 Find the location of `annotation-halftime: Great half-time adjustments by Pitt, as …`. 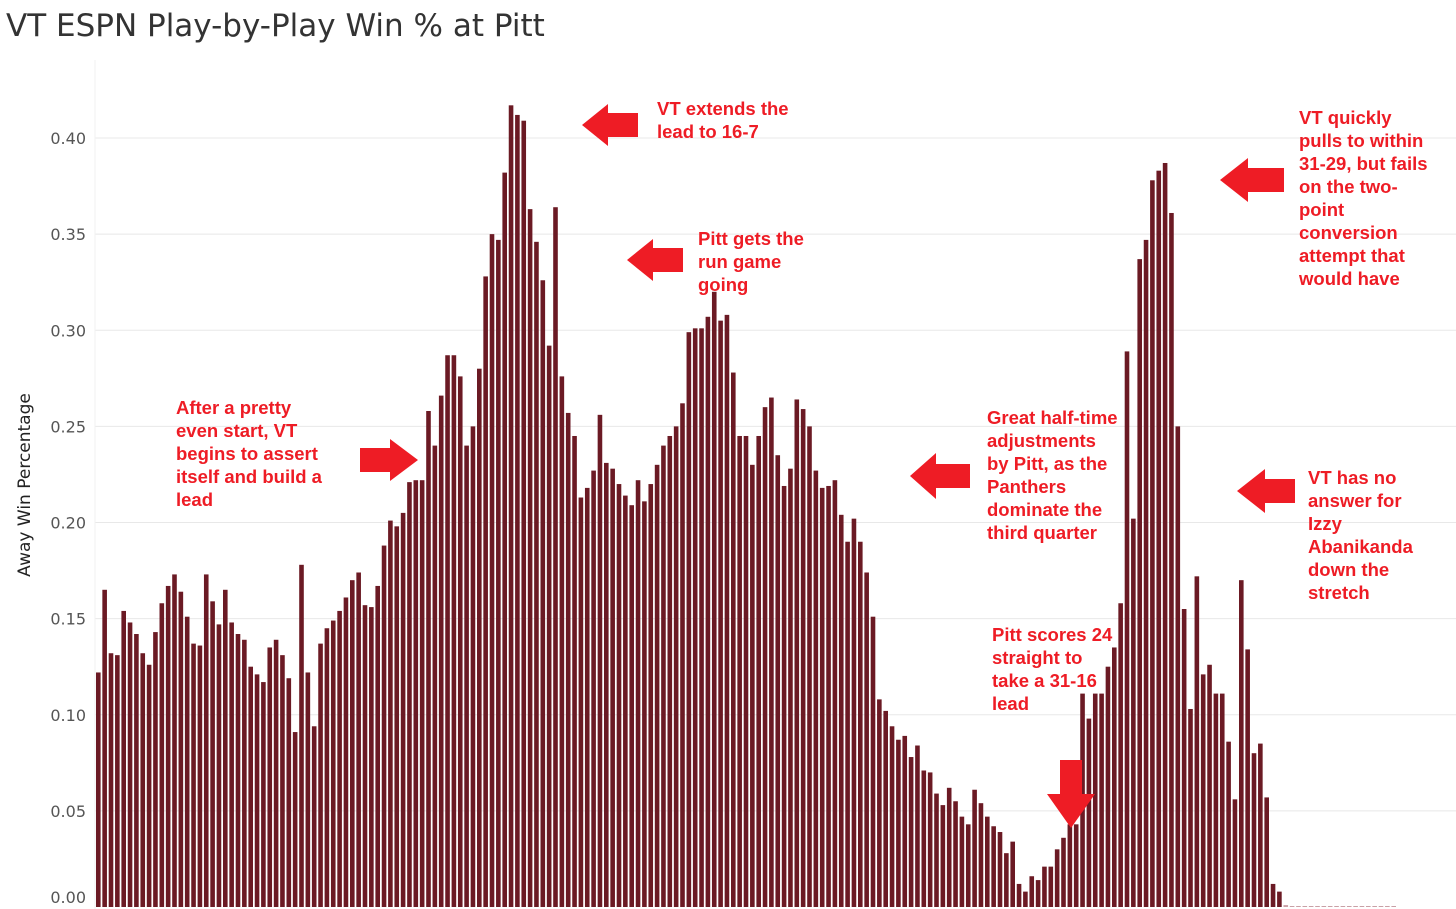

annotation-halftime: Great half-time adjustments by Pitt, as … is located at coordinates (1052, 475).